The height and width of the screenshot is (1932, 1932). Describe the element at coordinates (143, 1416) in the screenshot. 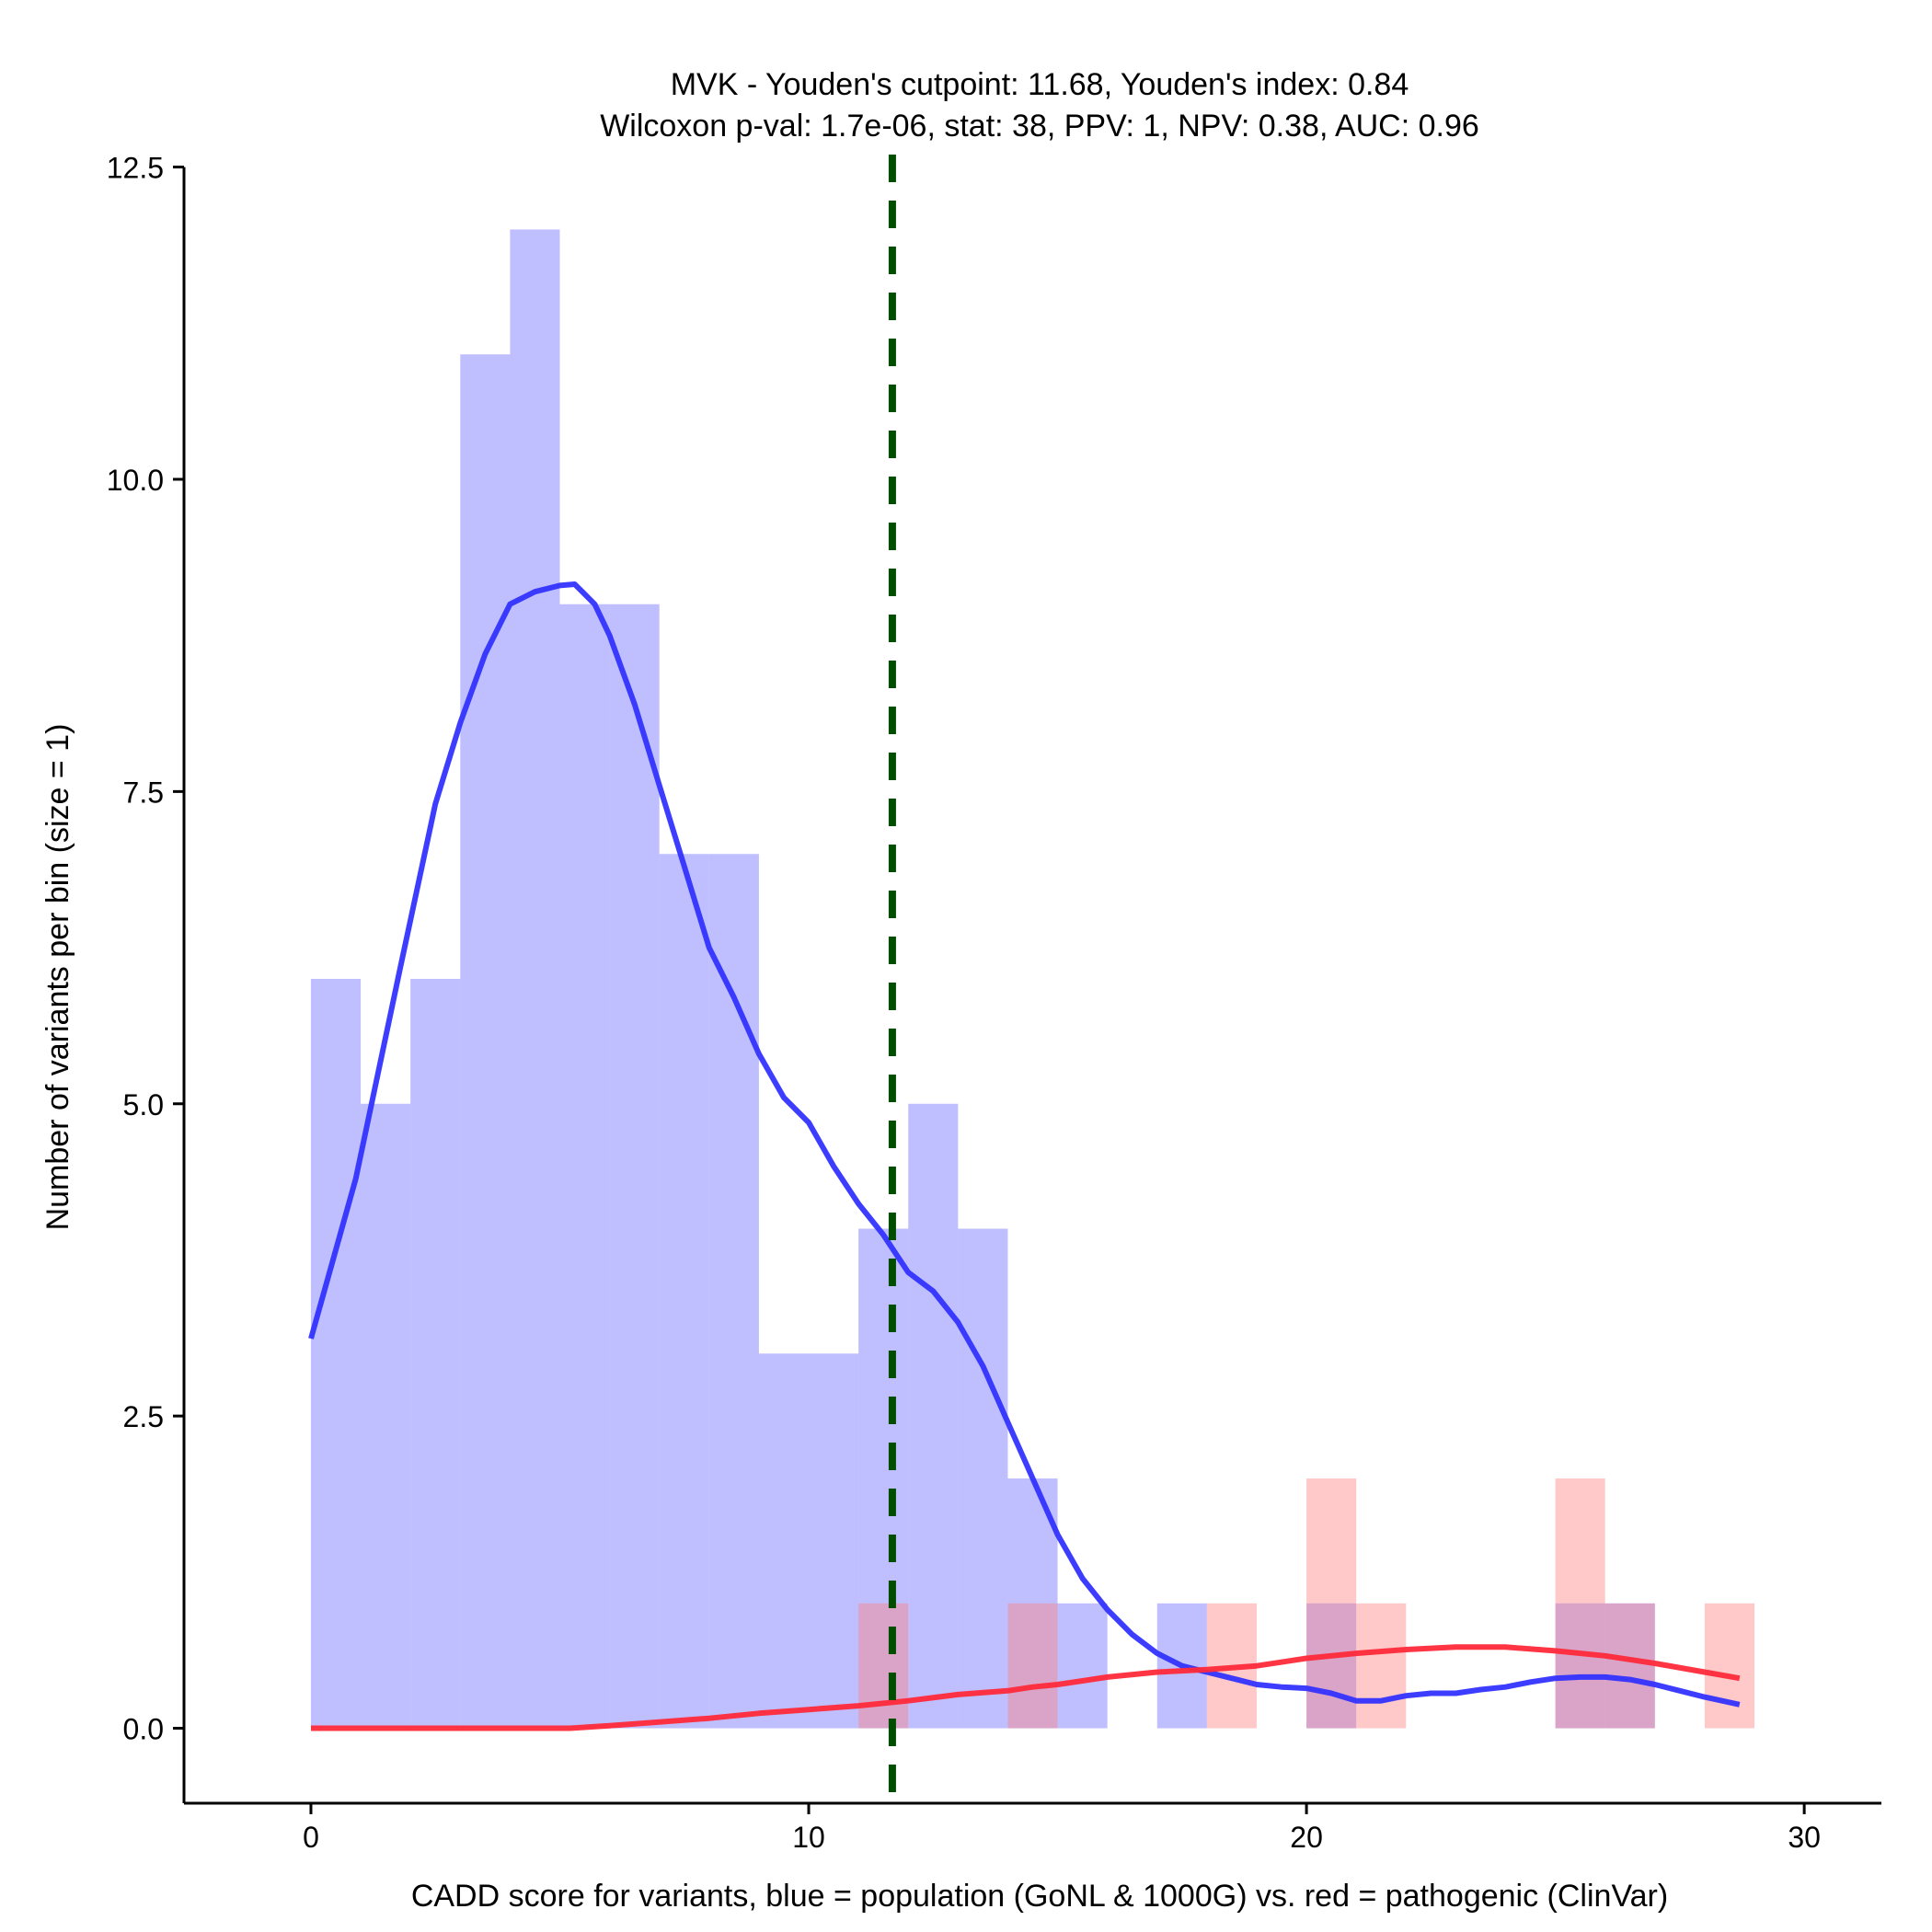

I see `y-tick-label: 2.5` at that location.